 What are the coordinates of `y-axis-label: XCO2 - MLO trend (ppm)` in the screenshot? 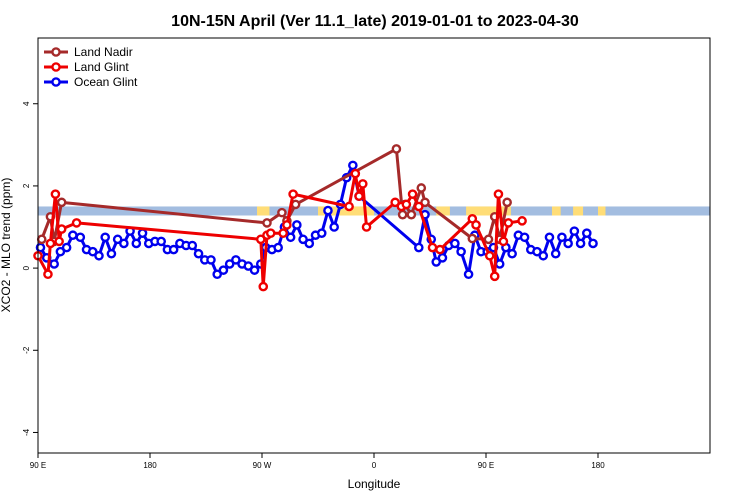 It's located at (6, 245).